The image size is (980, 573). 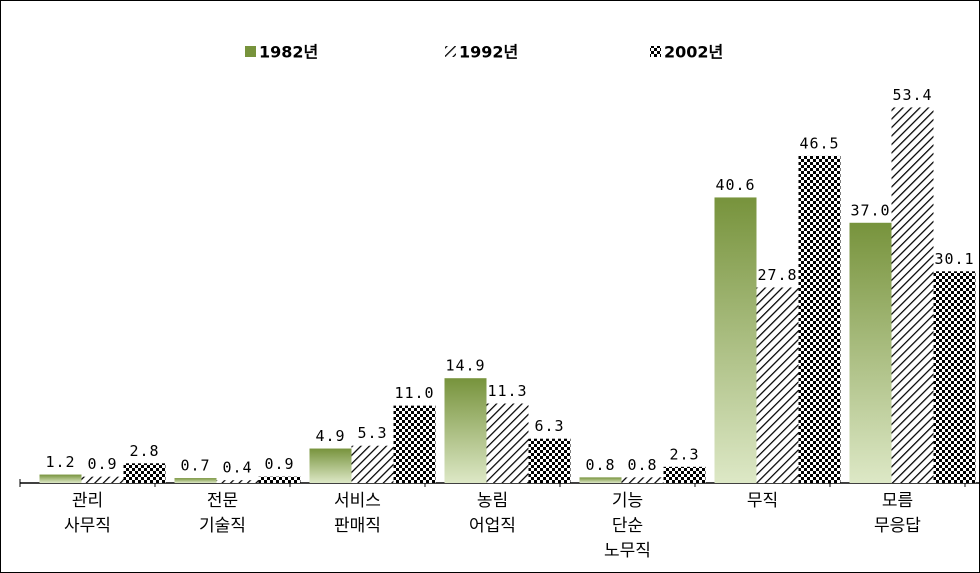 What do you see at coordinates (492, 501) in the screenshot?
I see `x-tick-label: 농림` at bounding box center [492, 501].